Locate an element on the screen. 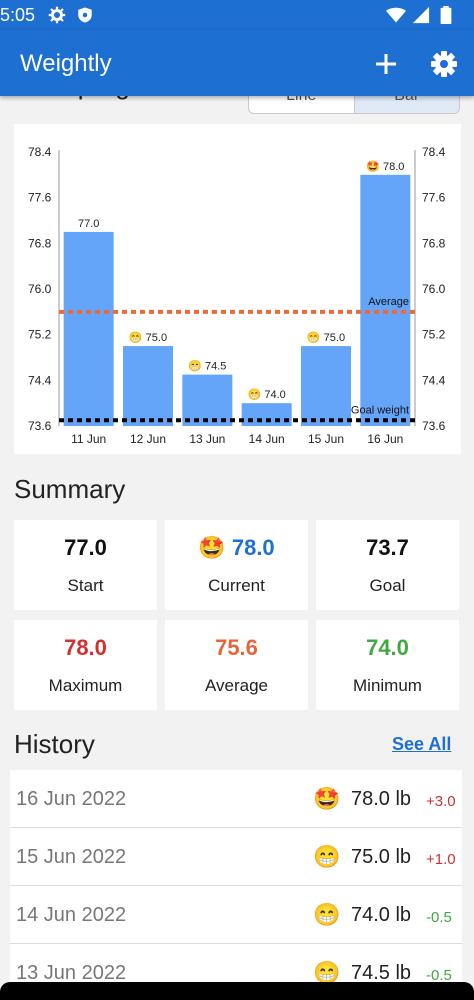  summary-title: Summary is located at coordinates (70, 489).